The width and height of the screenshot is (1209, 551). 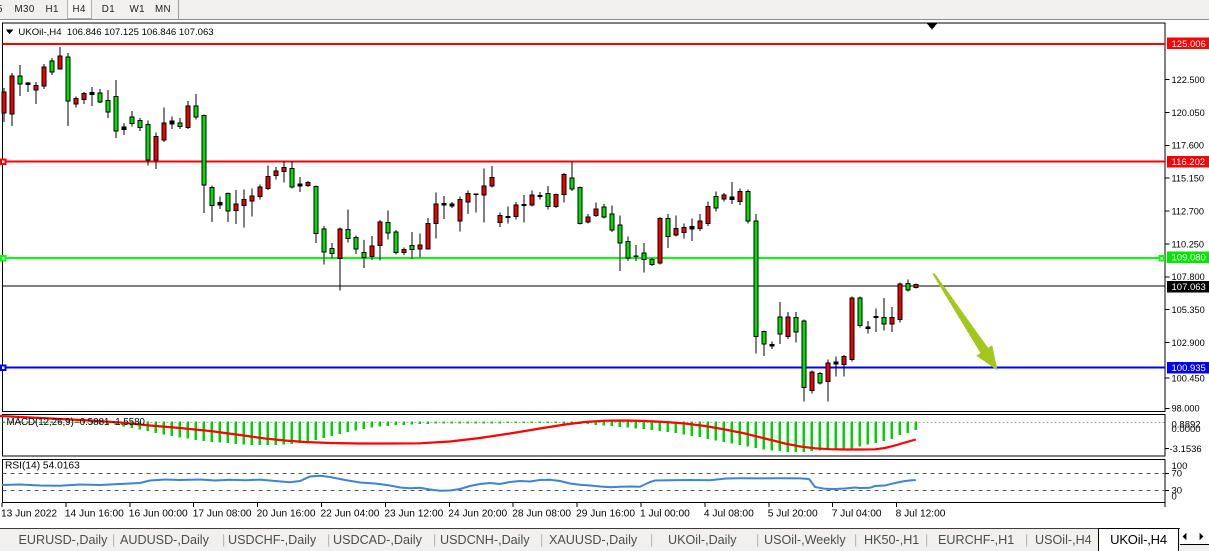 I want to click on svg-text: MACD(12,26,9) -0.5881 -1.5580, so click(x=76, y=422).